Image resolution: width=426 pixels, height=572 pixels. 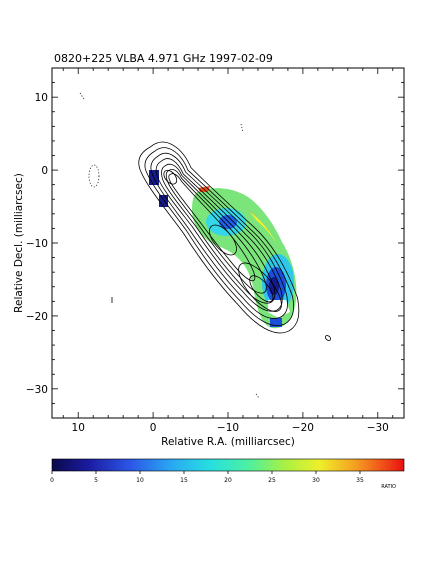 What do you see at coordinates (272, 480) in the screenshot?
I see `colorbar-tick-label: 25` at bounding box center [272, 480].